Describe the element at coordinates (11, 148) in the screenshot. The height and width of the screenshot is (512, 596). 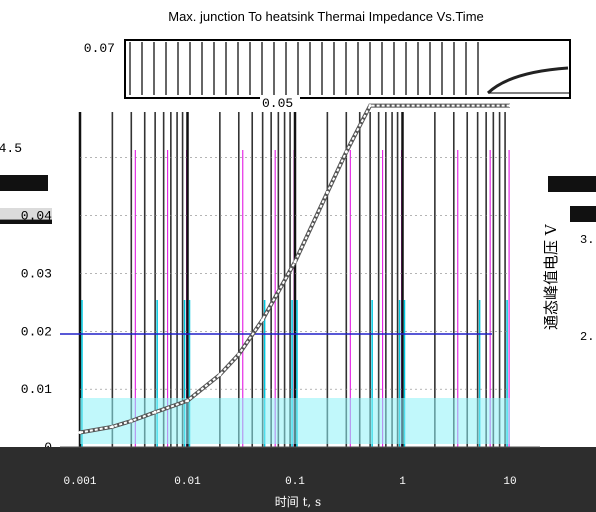
I see `y-tick-label: 4.5` at that location.